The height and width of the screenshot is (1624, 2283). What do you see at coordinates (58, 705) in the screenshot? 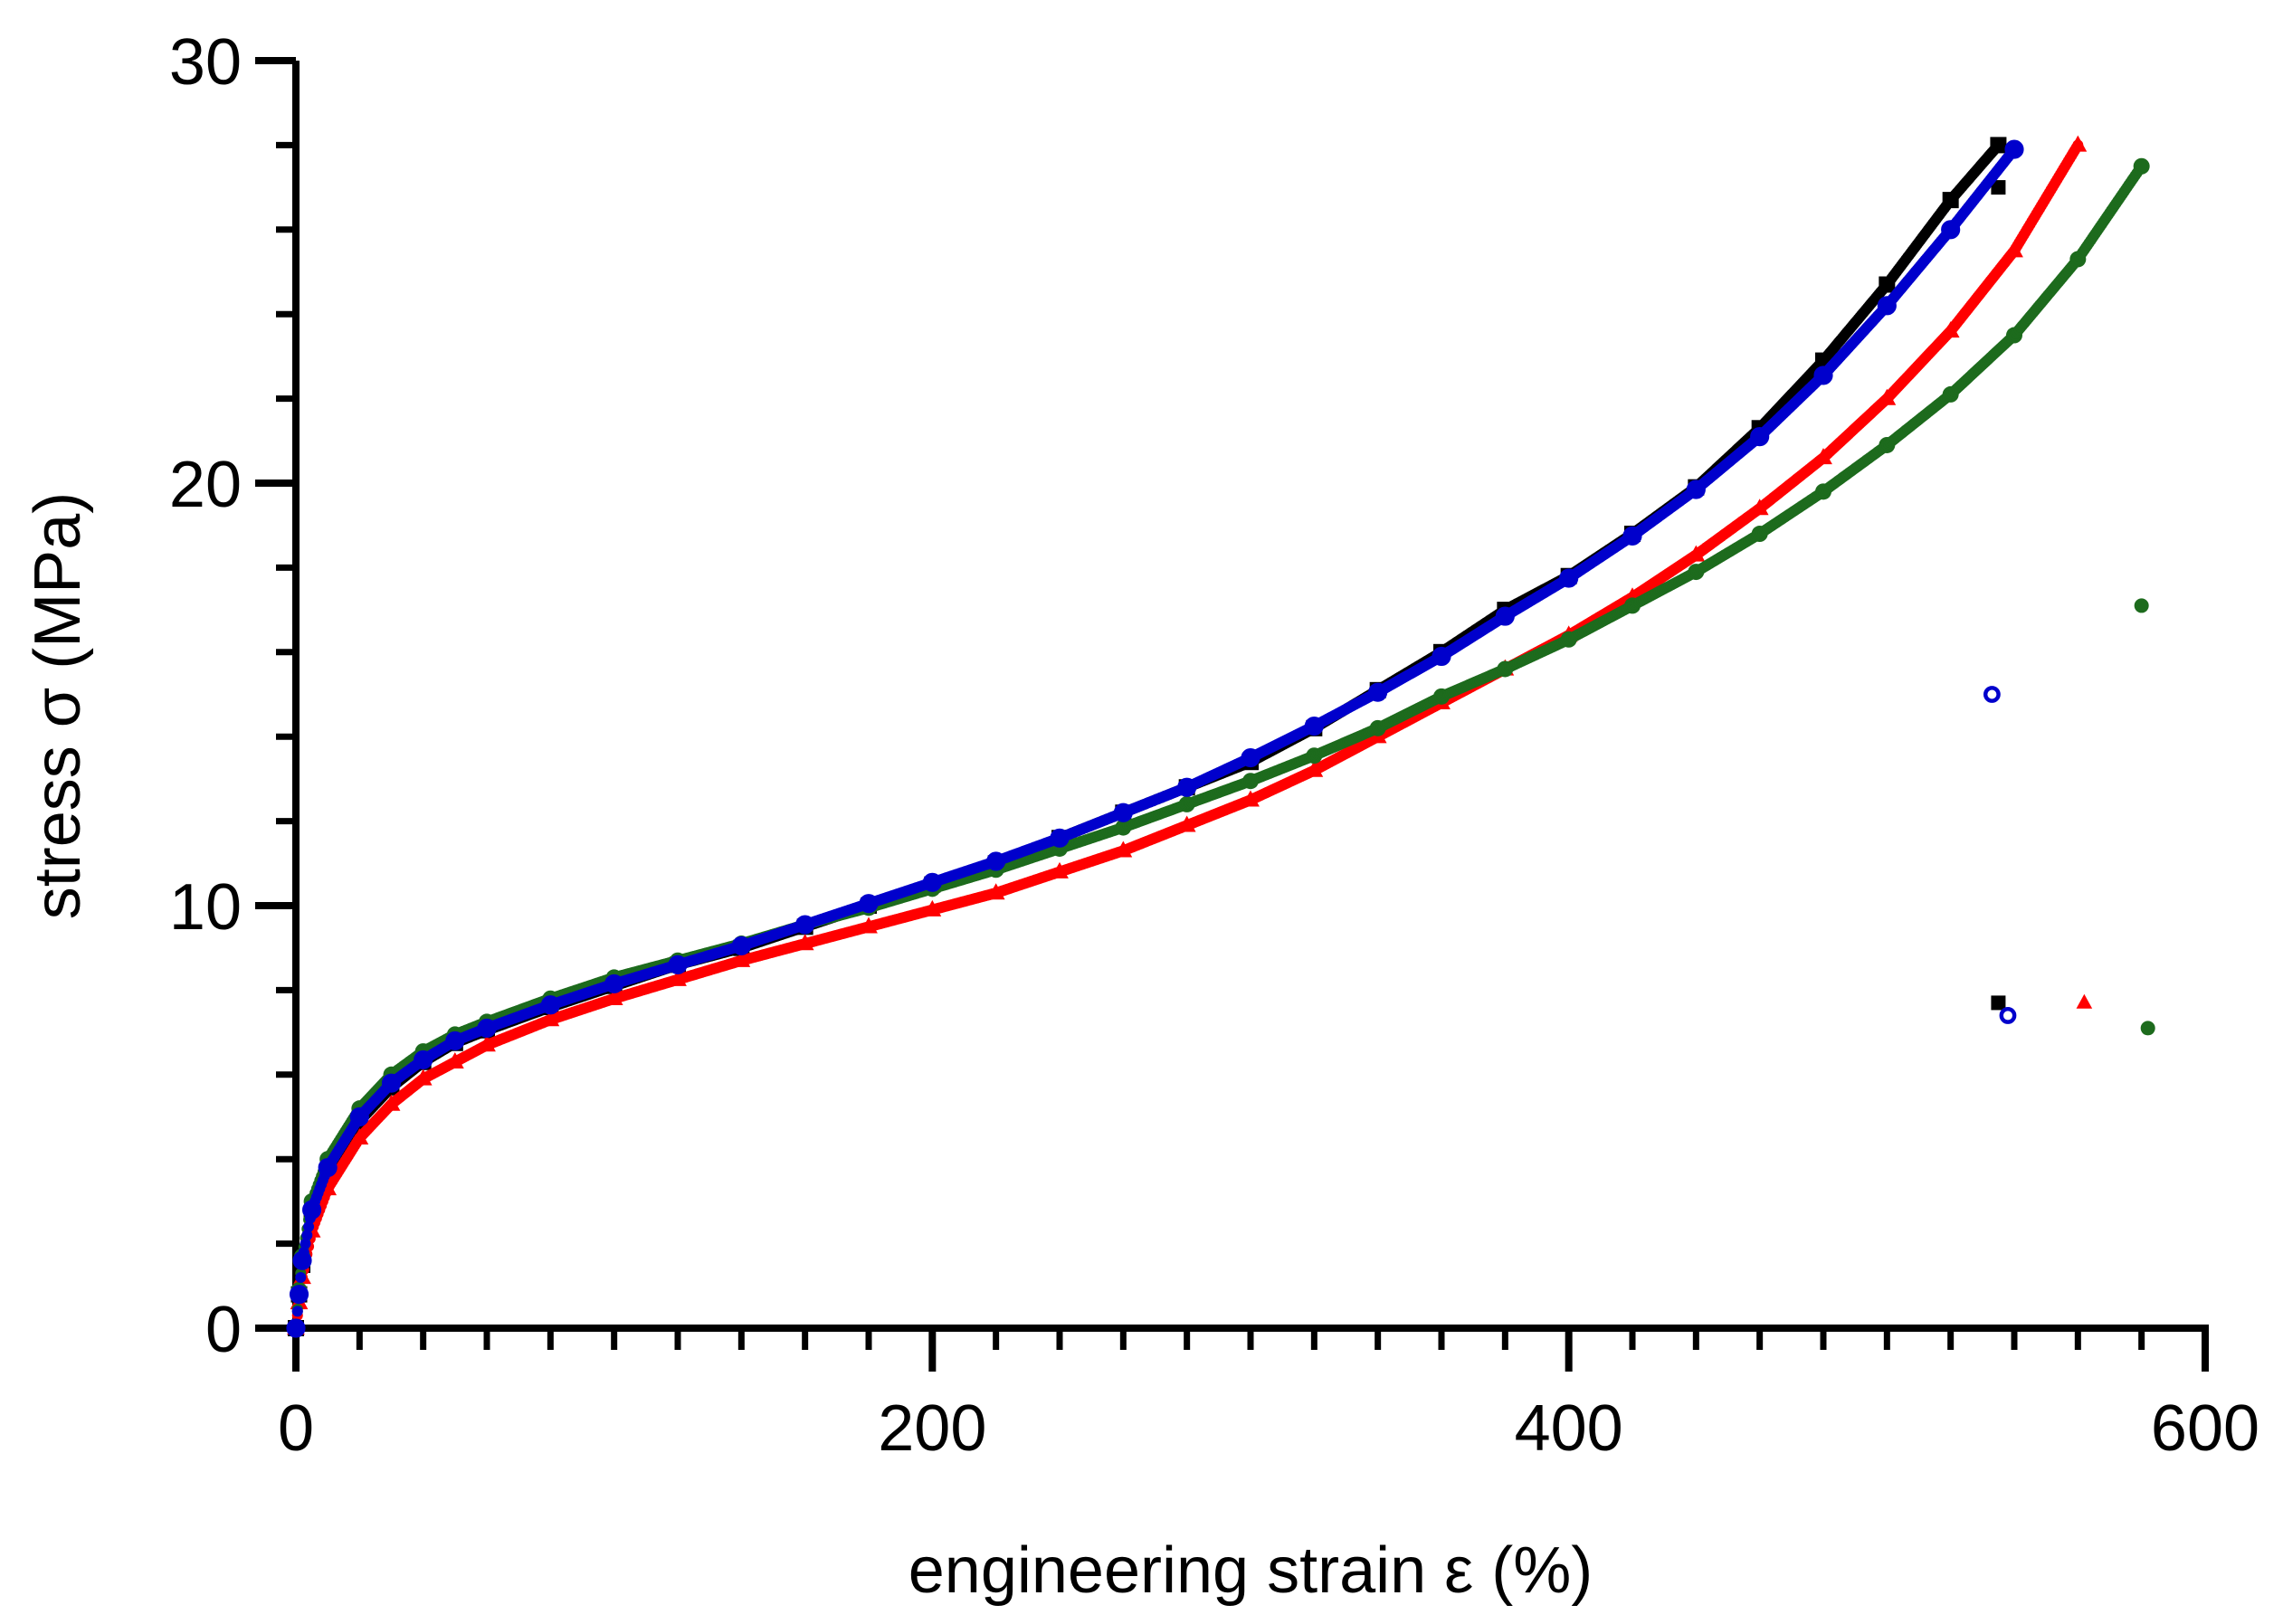
I see `y-axis-title: stress σ (MPa)` at bounding box center [58, 705].